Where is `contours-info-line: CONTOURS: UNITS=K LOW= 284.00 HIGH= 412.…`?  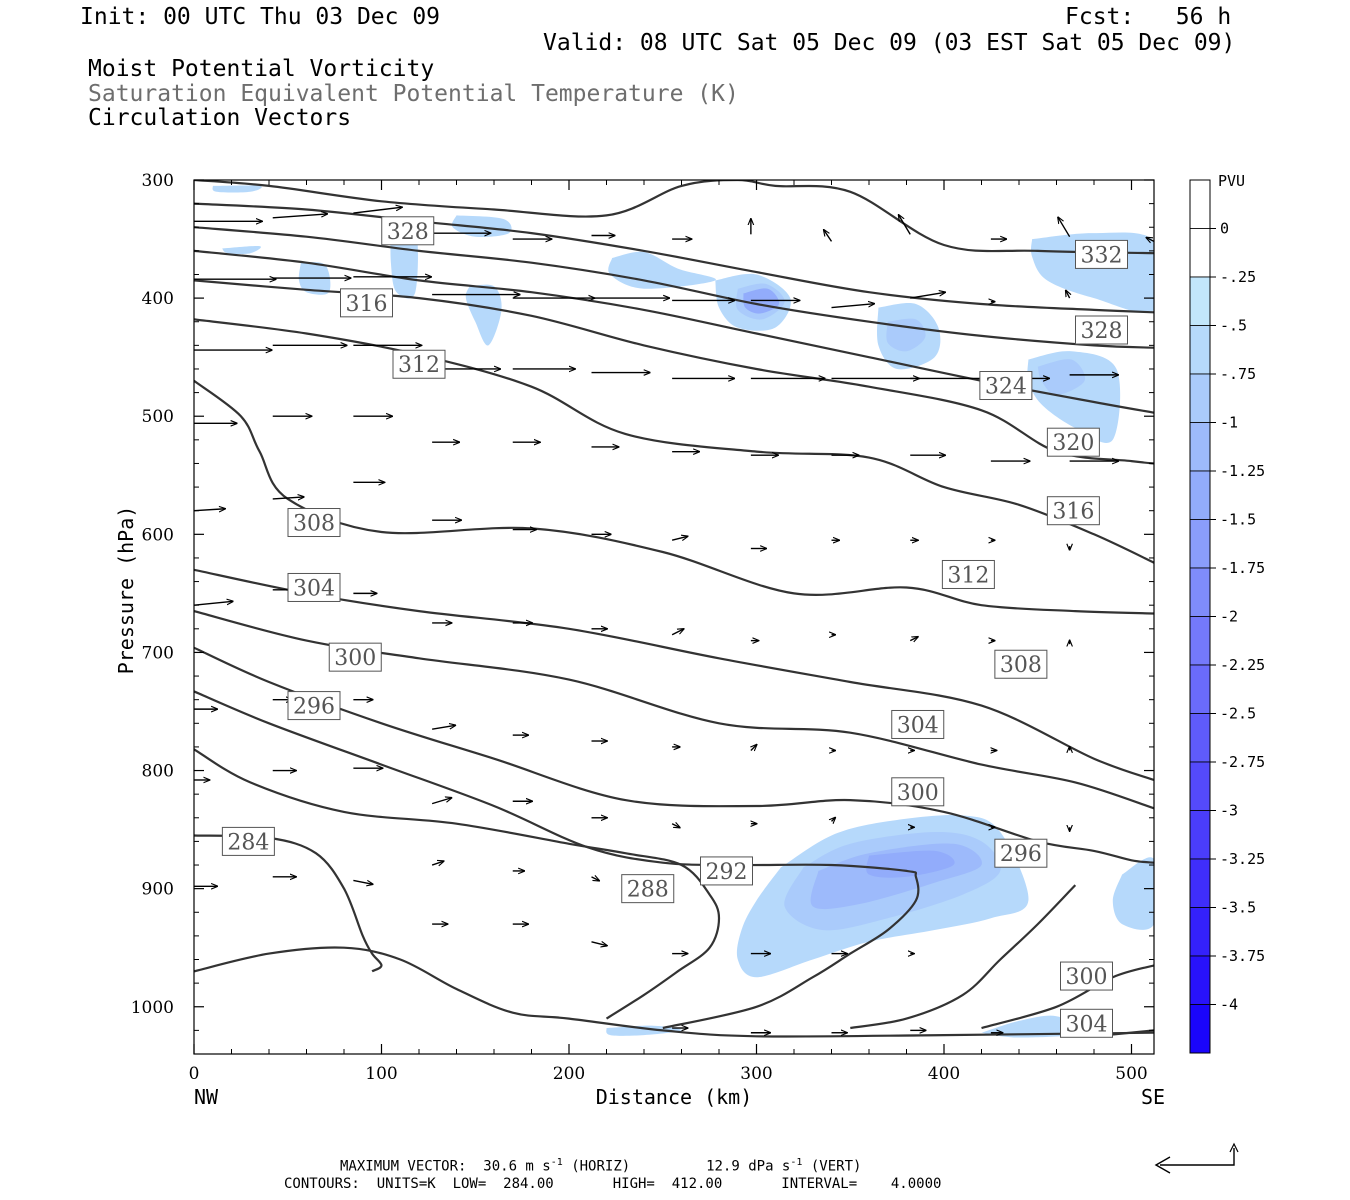
contours-info-line: CONTOURS: UNITS=K LOW= 284.00 HIGH= 412.… is located at coordinates (613, 1184).